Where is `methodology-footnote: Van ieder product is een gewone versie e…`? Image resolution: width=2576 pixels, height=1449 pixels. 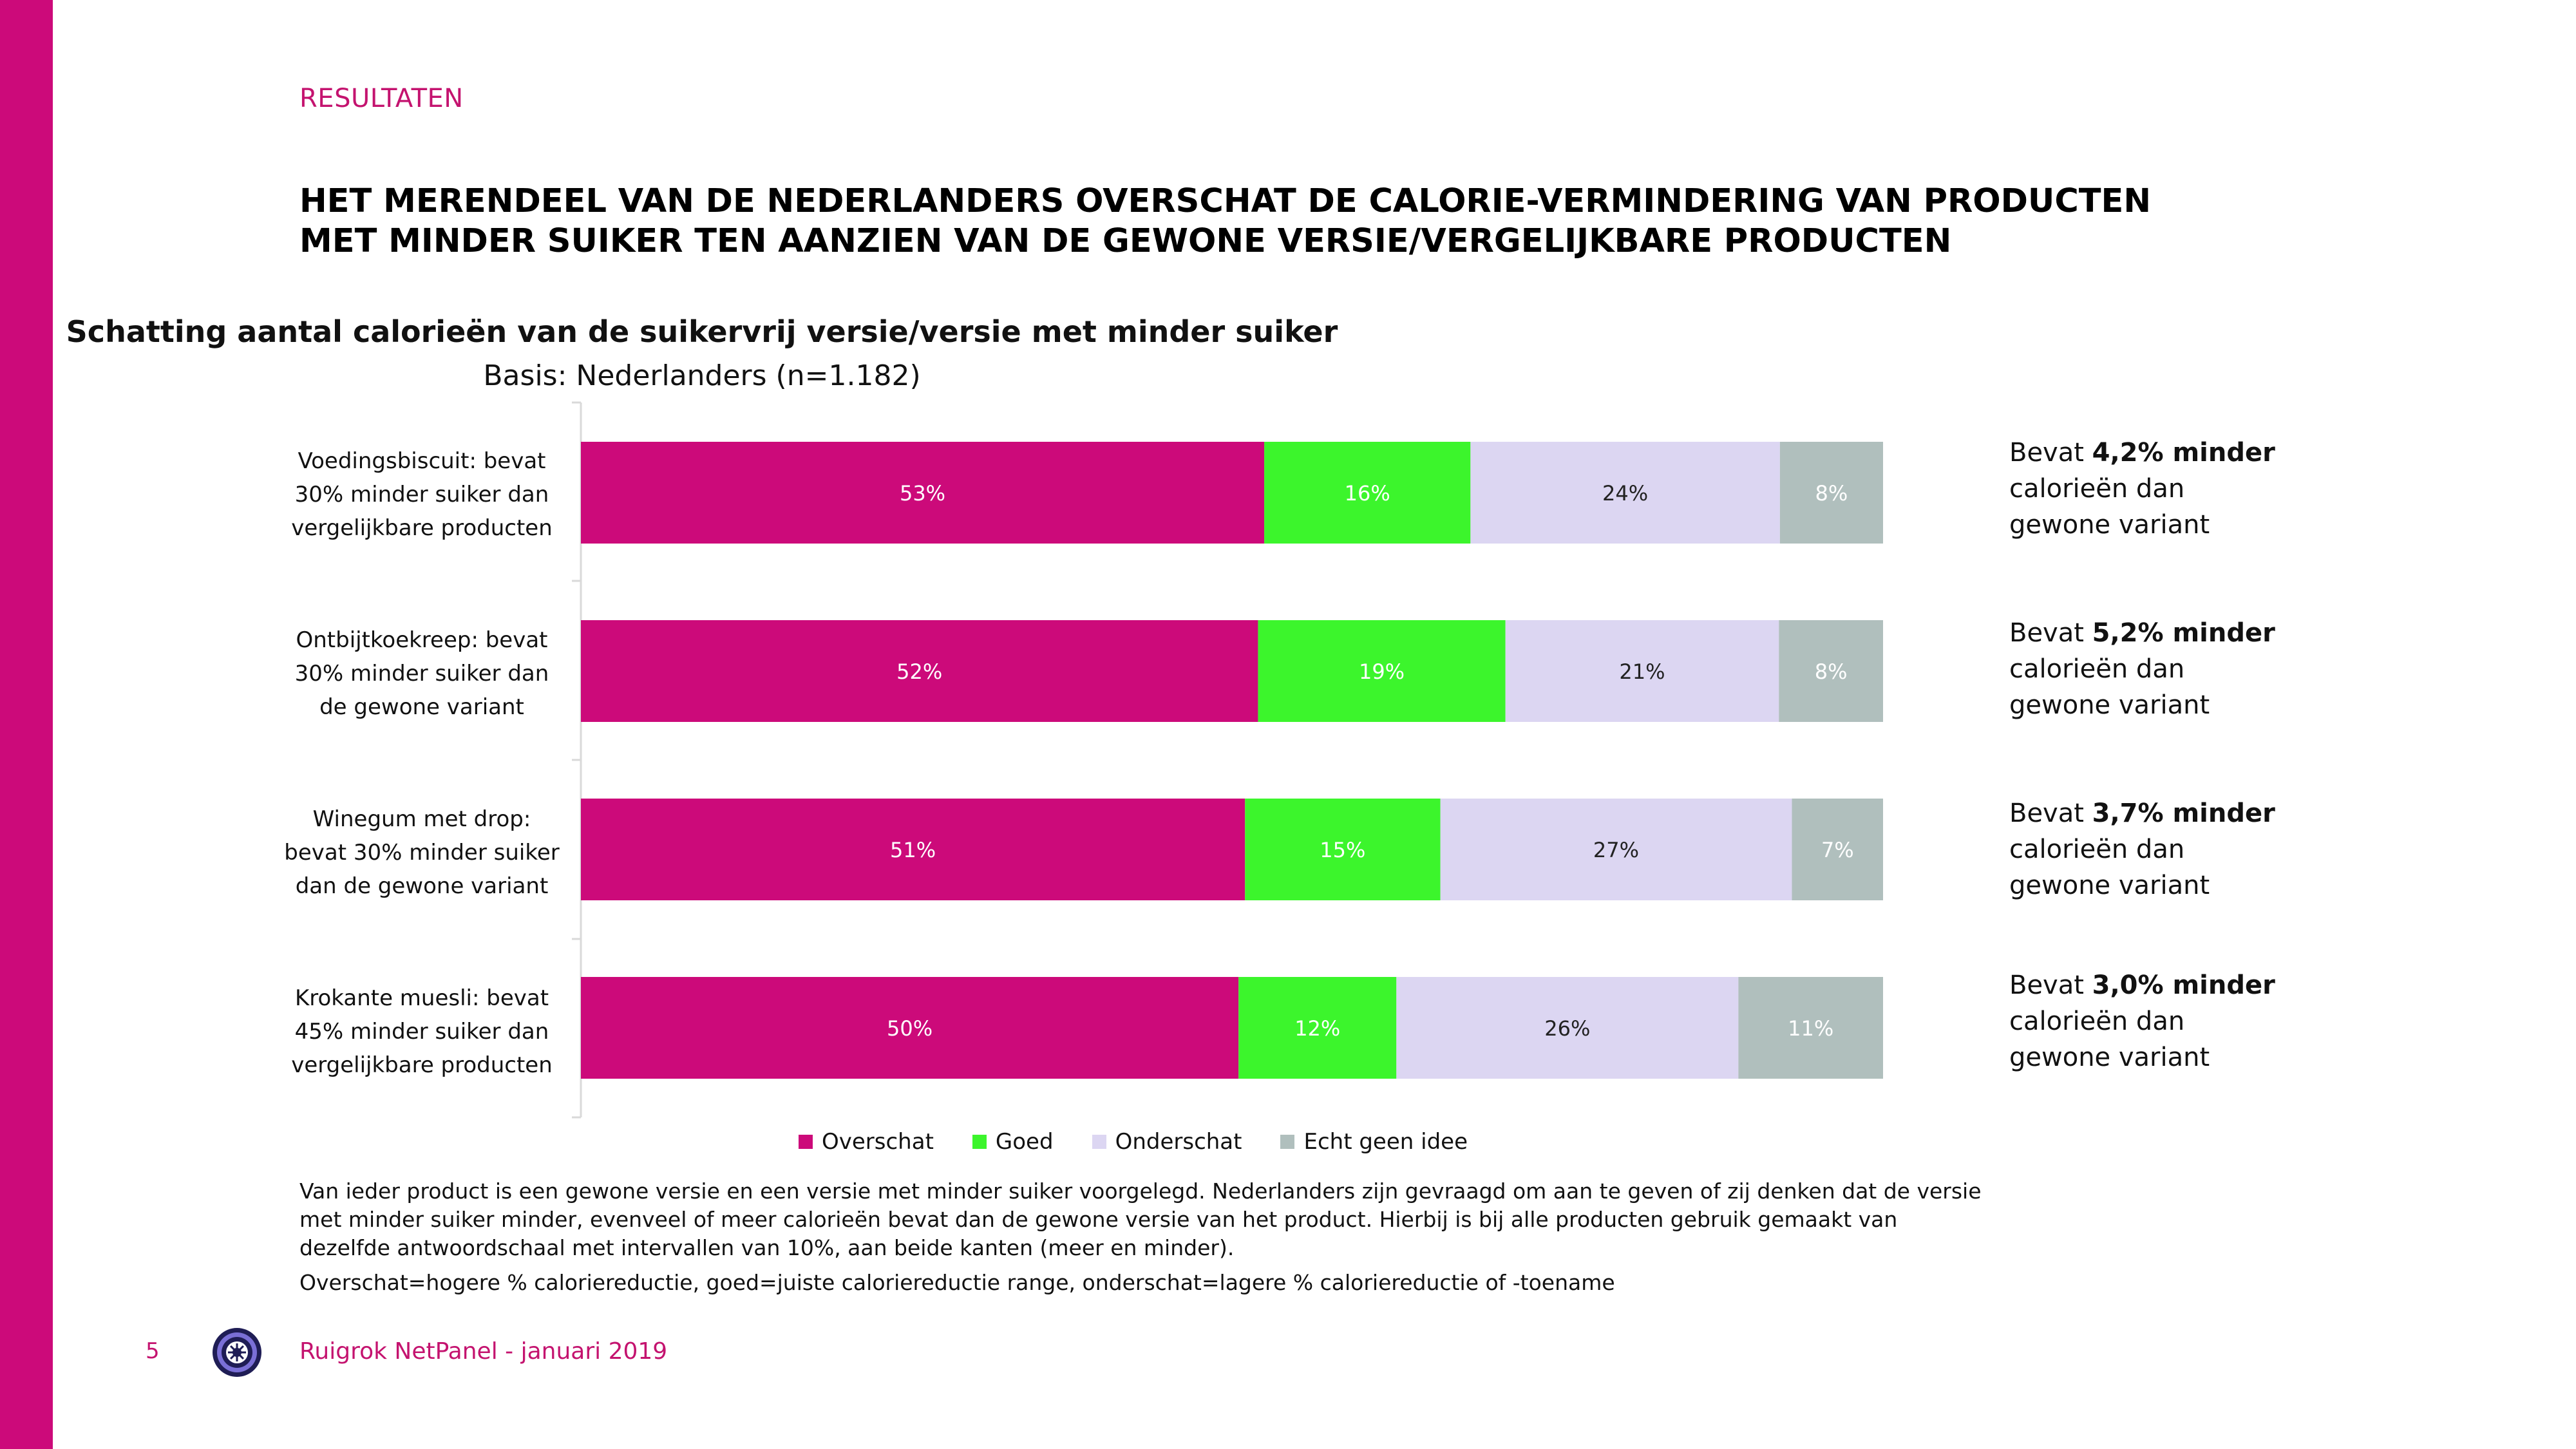 methodology-footnote: Van ieder product is een gewone versie e… is located at coordinates (1140, 1220).